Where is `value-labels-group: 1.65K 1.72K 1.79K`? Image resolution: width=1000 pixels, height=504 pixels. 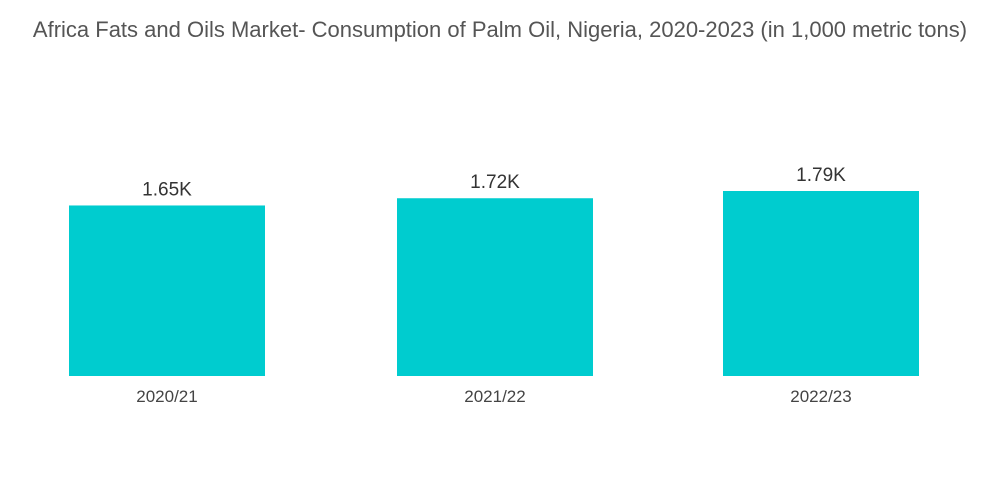 value-labels-group: 1.65K 1.72K 1.79K is located at coordinates (494, 182).